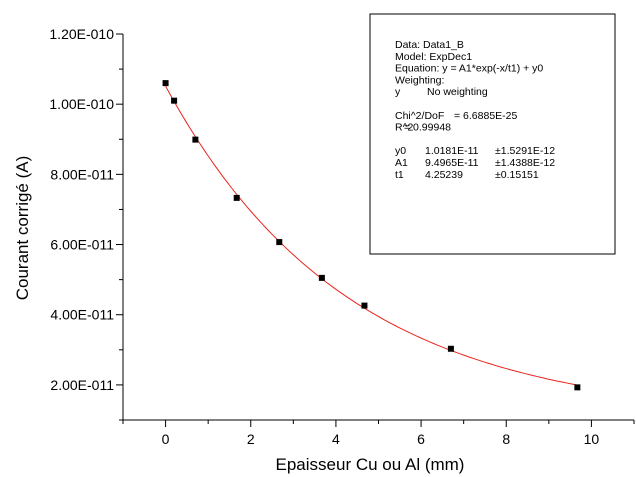 This screenshot has width=636, height=477. What do you see at coordinates (517, 175) in the screenshot?
I see `fit-results-error: ±0.15151` at bounding box center [517, 175].